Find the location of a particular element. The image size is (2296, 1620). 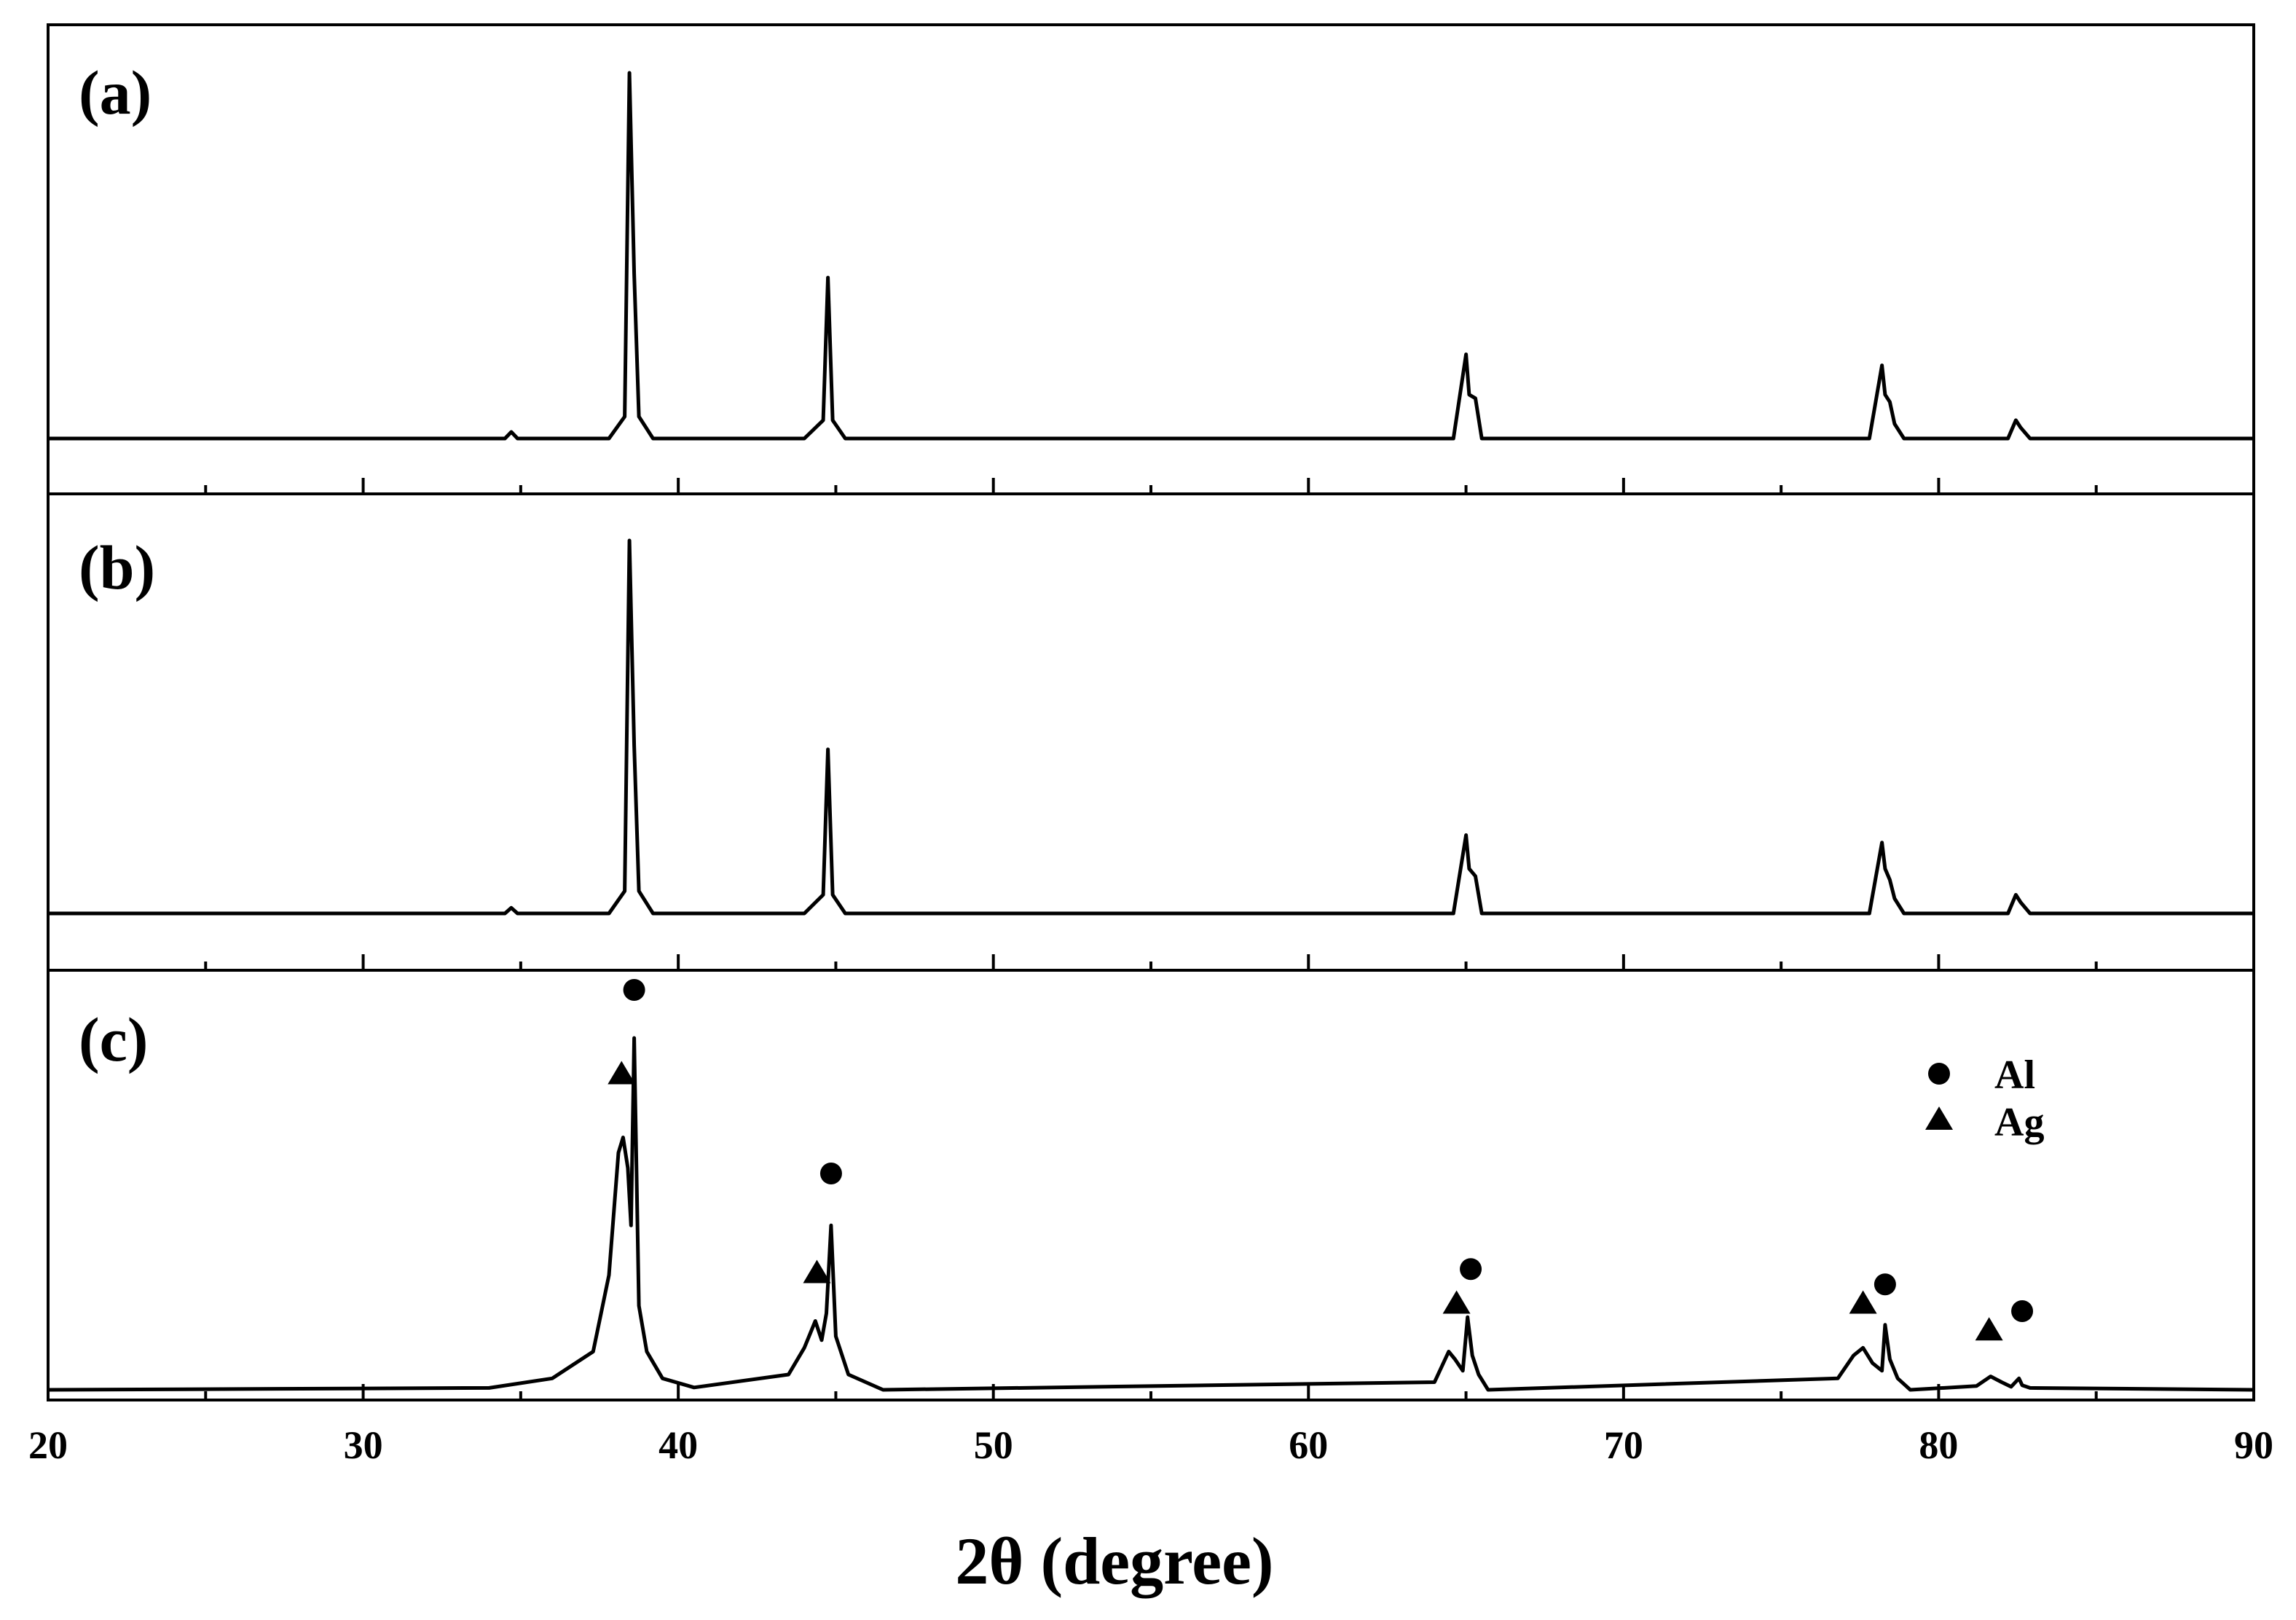

panel-a-label: (a) is located at coordinates (115, 92).